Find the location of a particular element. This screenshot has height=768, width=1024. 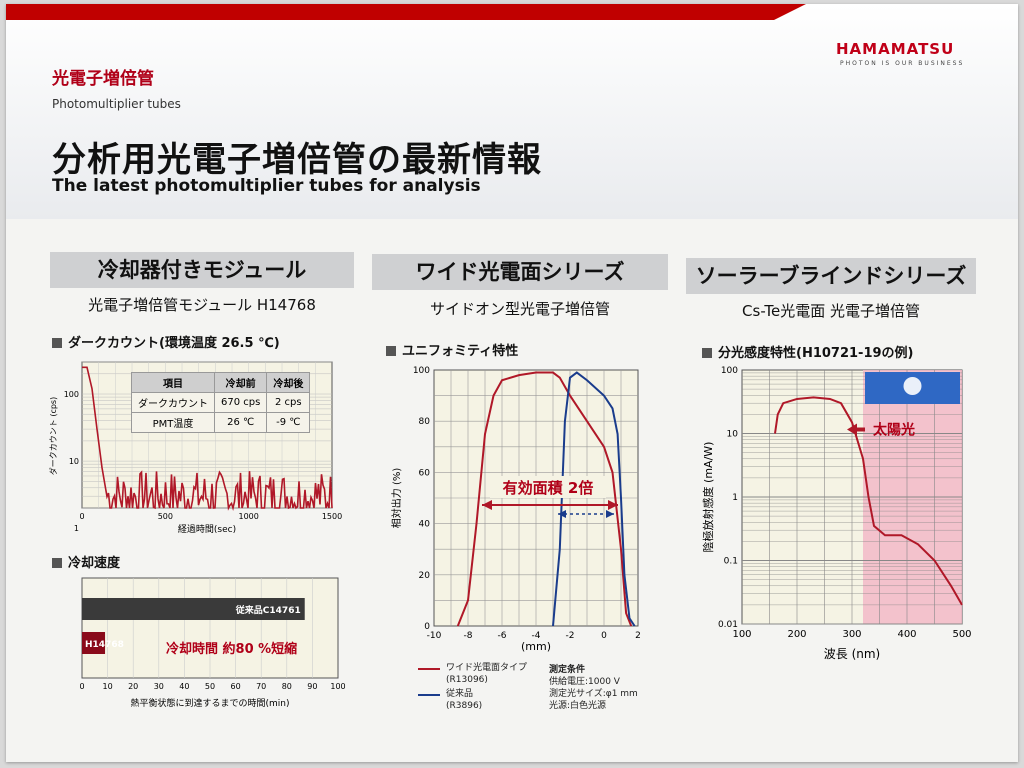

red-stripe is located at coordinates (406, 12).